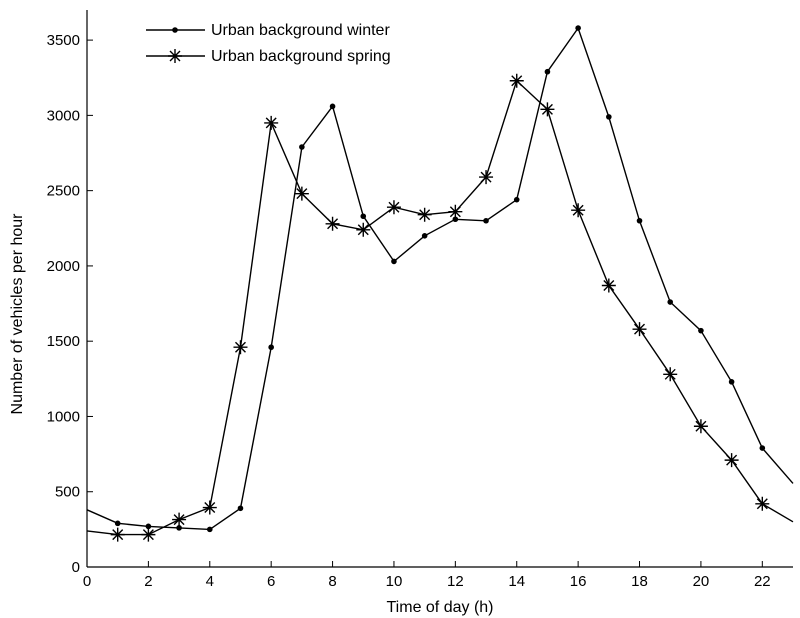 Image resolution: width=800 pixels, height=618 pixels. I want to click on x-tick-label: 2, so click(148, 581).